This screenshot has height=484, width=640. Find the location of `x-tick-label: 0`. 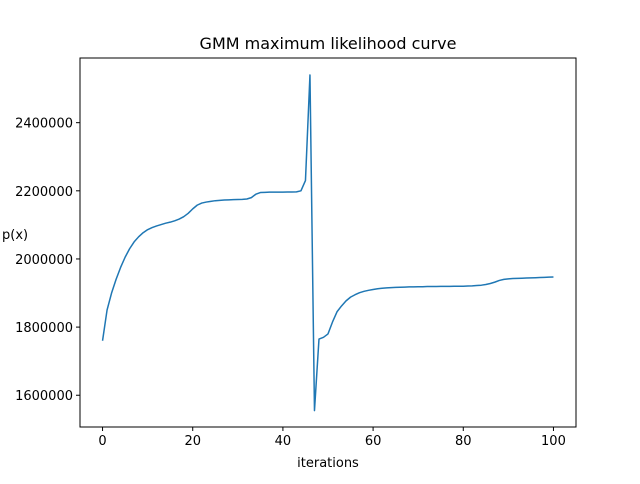

x-tick-label: 0 is located at coordinates (102, 441).